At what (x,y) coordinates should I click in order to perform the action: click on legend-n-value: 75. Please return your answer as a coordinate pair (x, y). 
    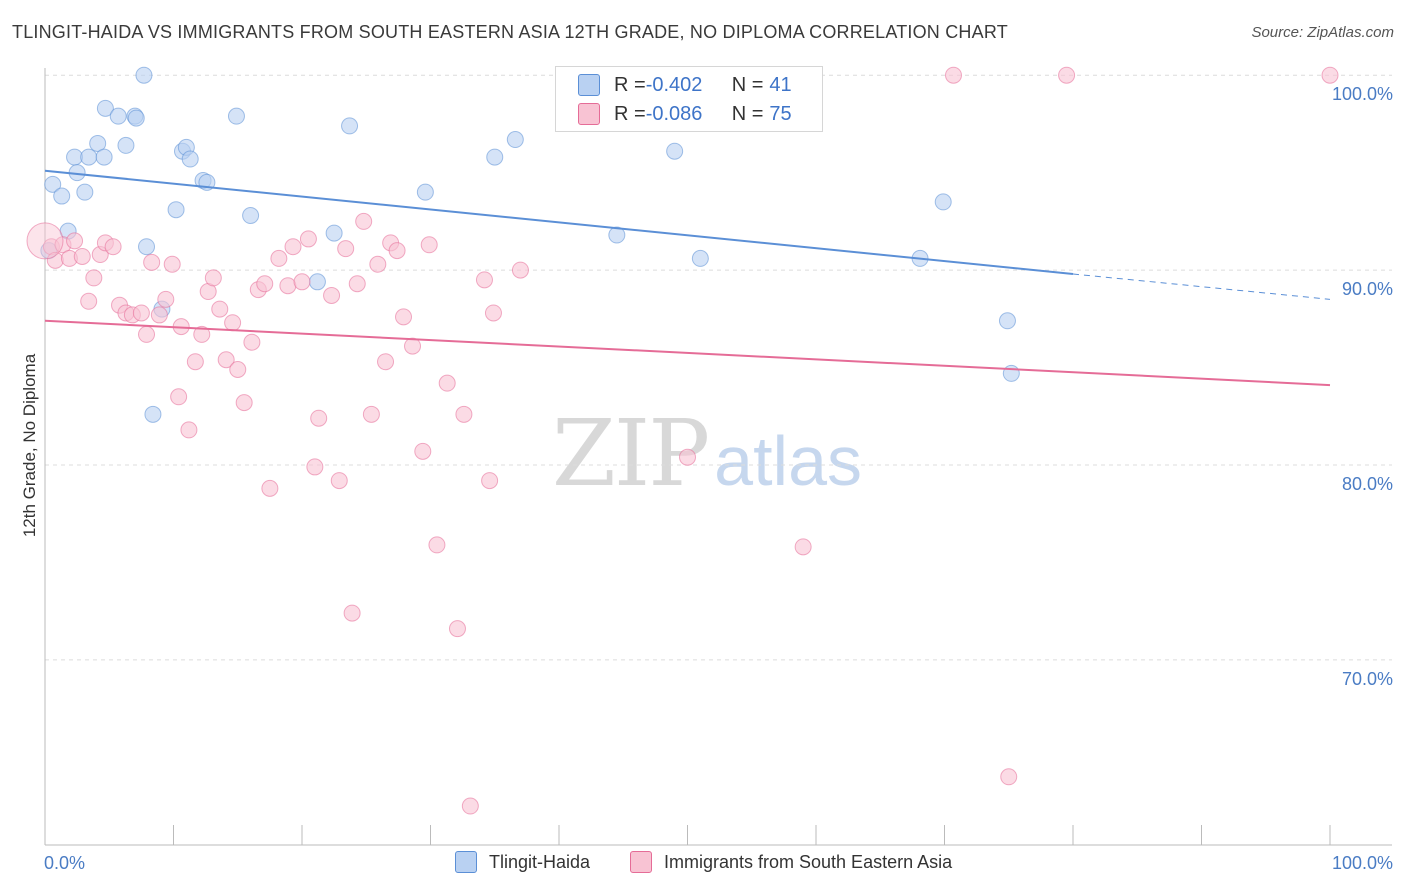
    Looking at the image, I should click on (780, 113).